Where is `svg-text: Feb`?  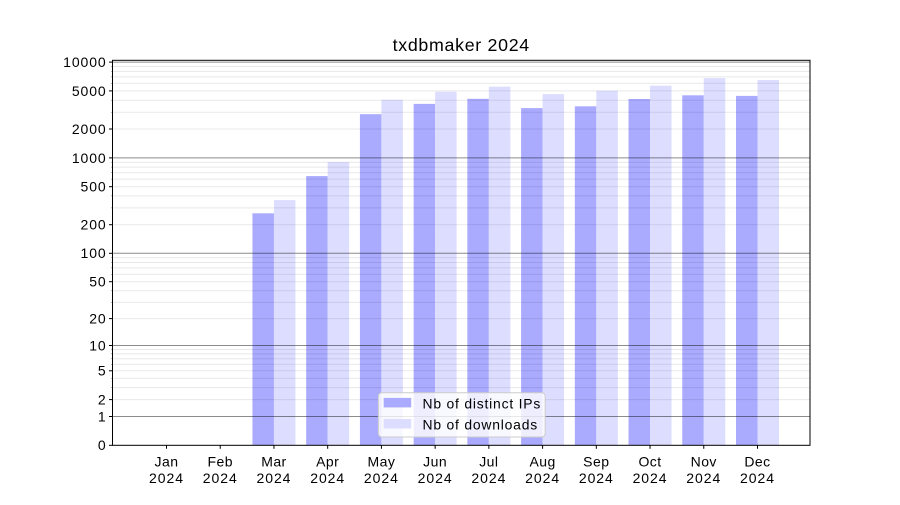 svg-text: Feb is located at coordinates (219, 462).